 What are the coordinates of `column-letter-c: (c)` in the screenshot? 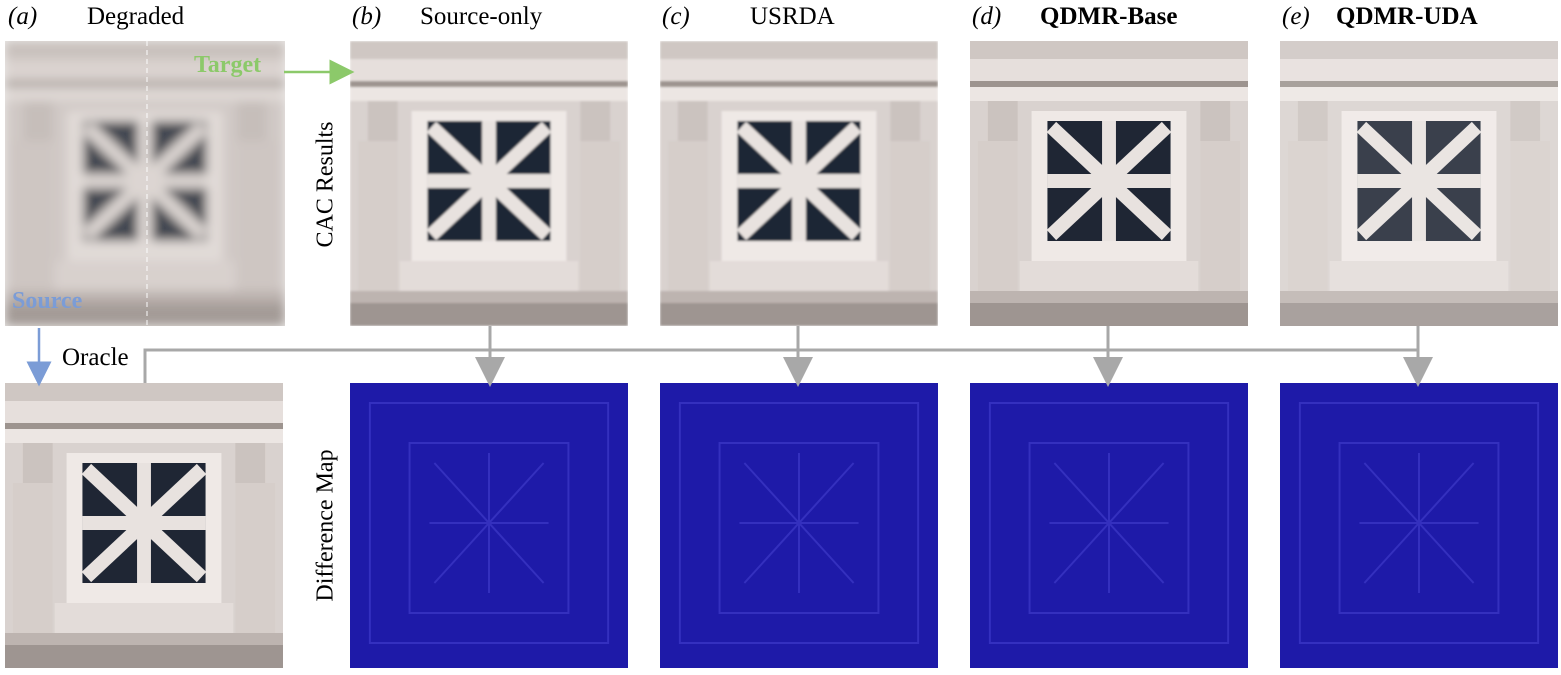 It's located at (676, 16).